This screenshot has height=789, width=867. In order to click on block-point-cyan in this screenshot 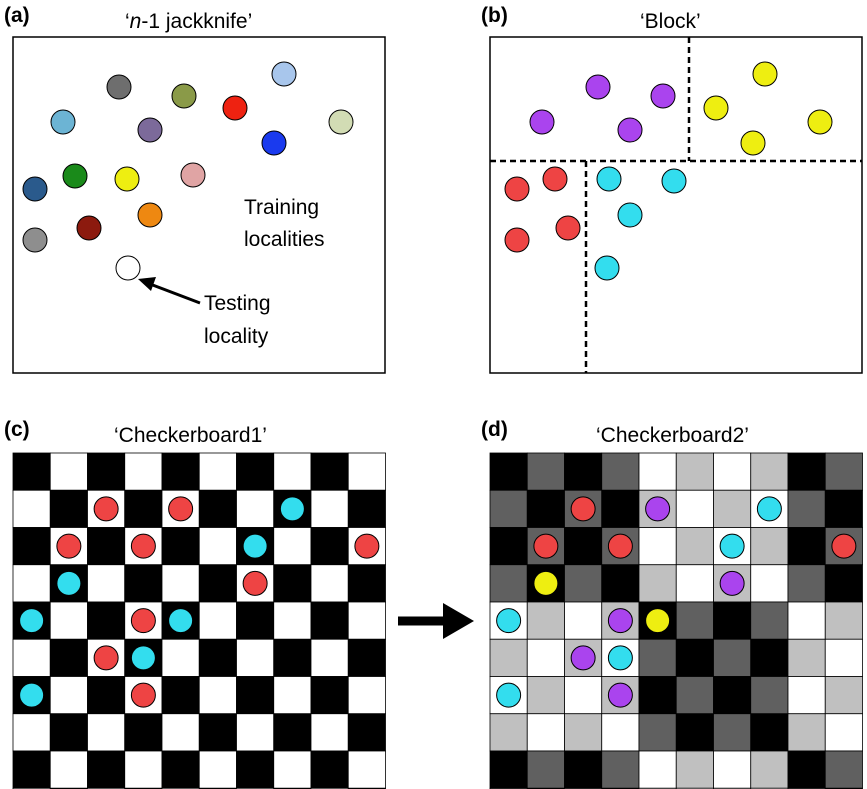, I will do `click(674, 181)`.